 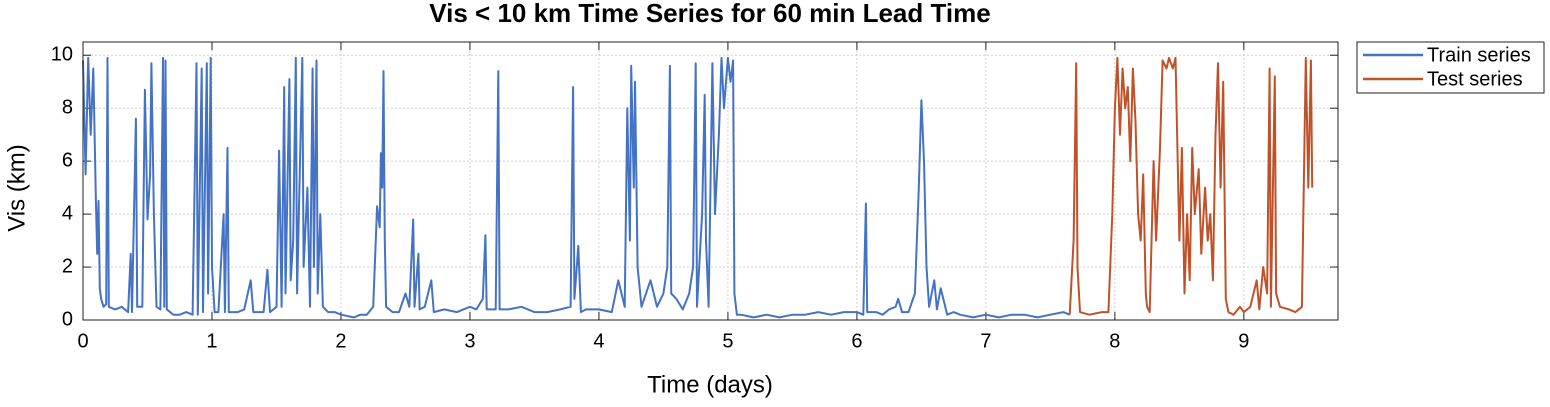 What do you see at coordinates (598, 341) in the screenshot?
I see `x-tick-label: 4` at bounding box center [598, 341].